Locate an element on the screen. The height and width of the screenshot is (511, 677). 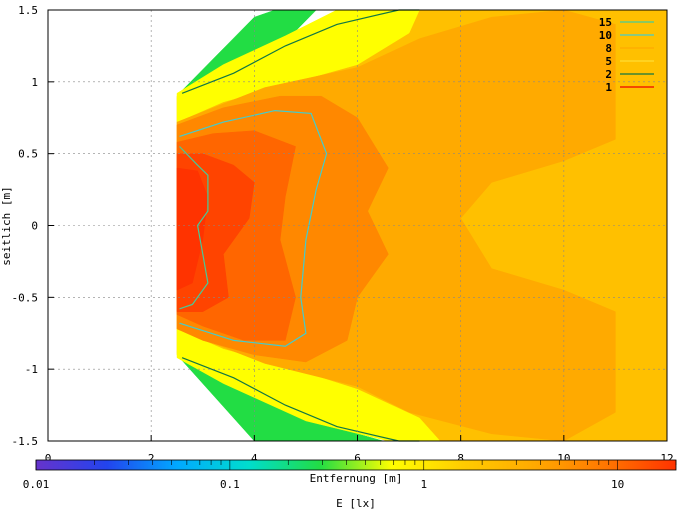
colorbar-gradient is located at coordinates (356, 465).